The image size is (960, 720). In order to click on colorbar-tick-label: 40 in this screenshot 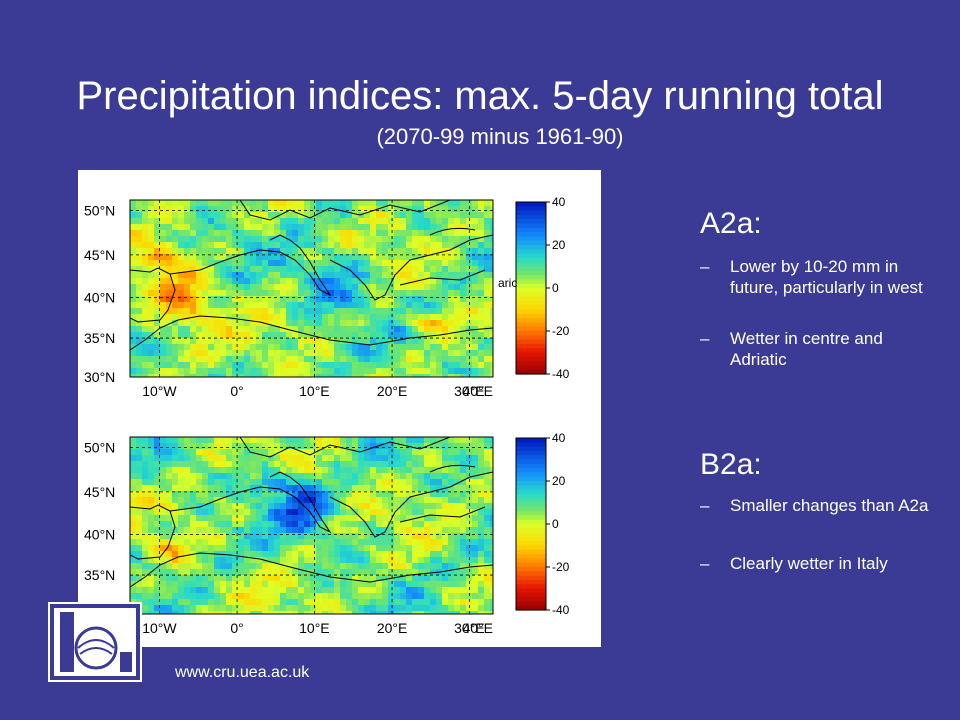, I will do `click(559, 438)`.